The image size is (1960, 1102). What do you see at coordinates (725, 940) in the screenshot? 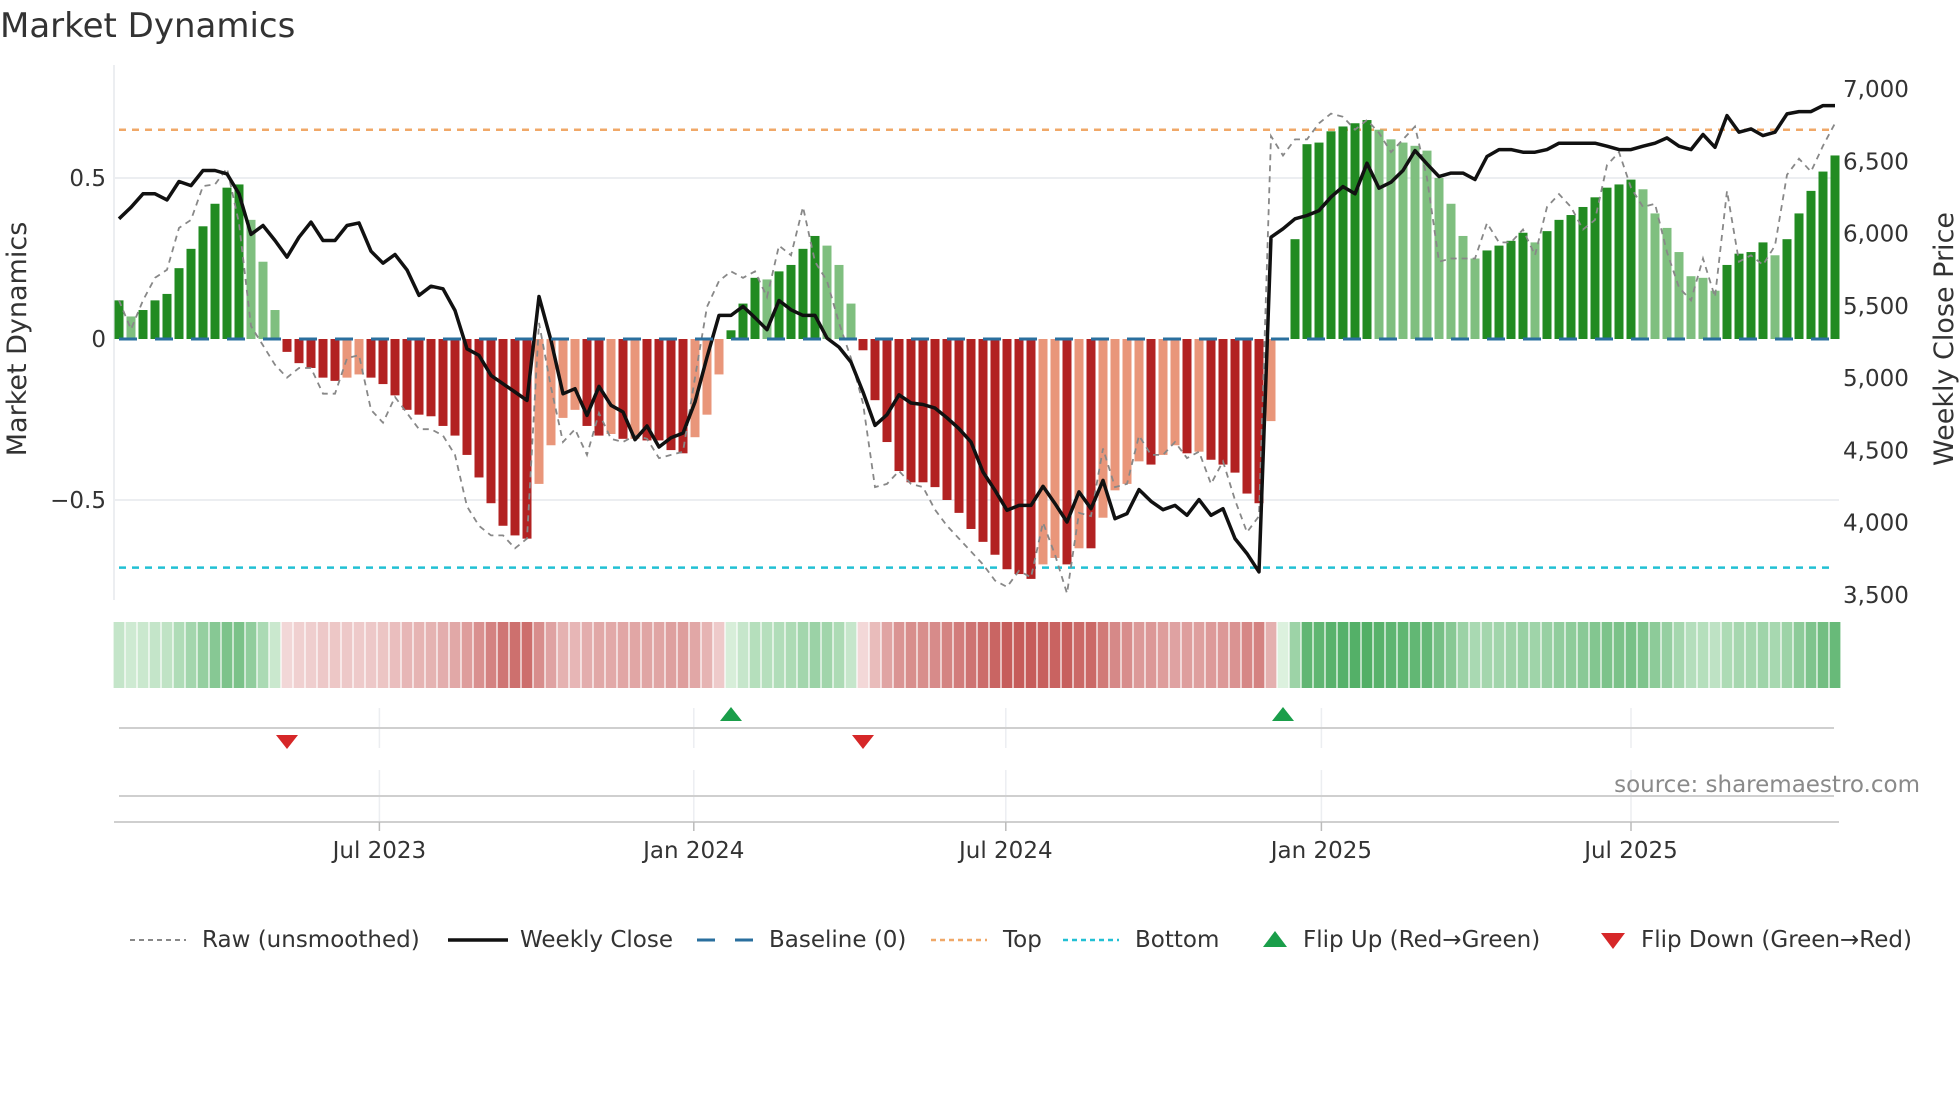
I see `legend-swatch-baseline-icon` at bounding box center [725, 940].